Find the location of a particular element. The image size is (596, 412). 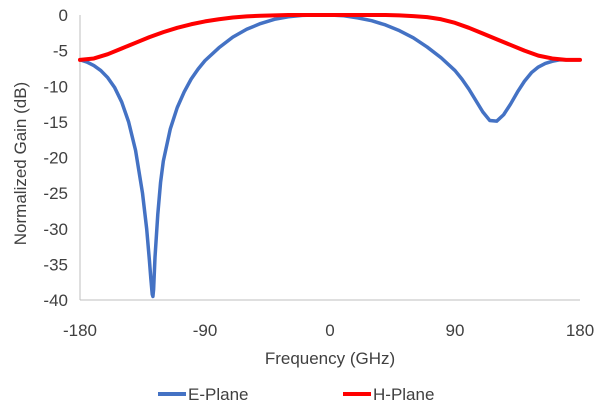

y-tick-label: -5 is located at coordinates (60, 51).